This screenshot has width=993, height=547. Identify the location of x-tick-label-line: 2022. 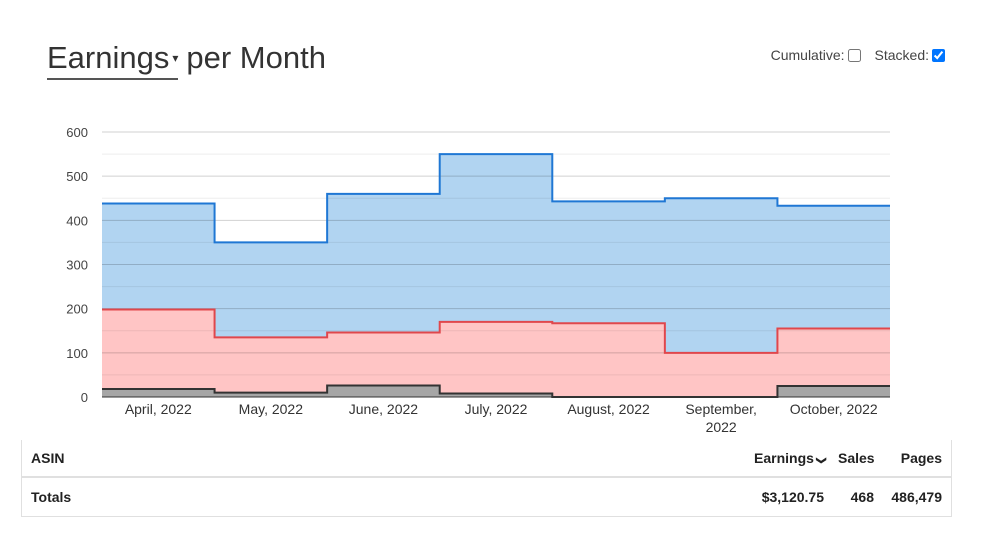
(721, 427).